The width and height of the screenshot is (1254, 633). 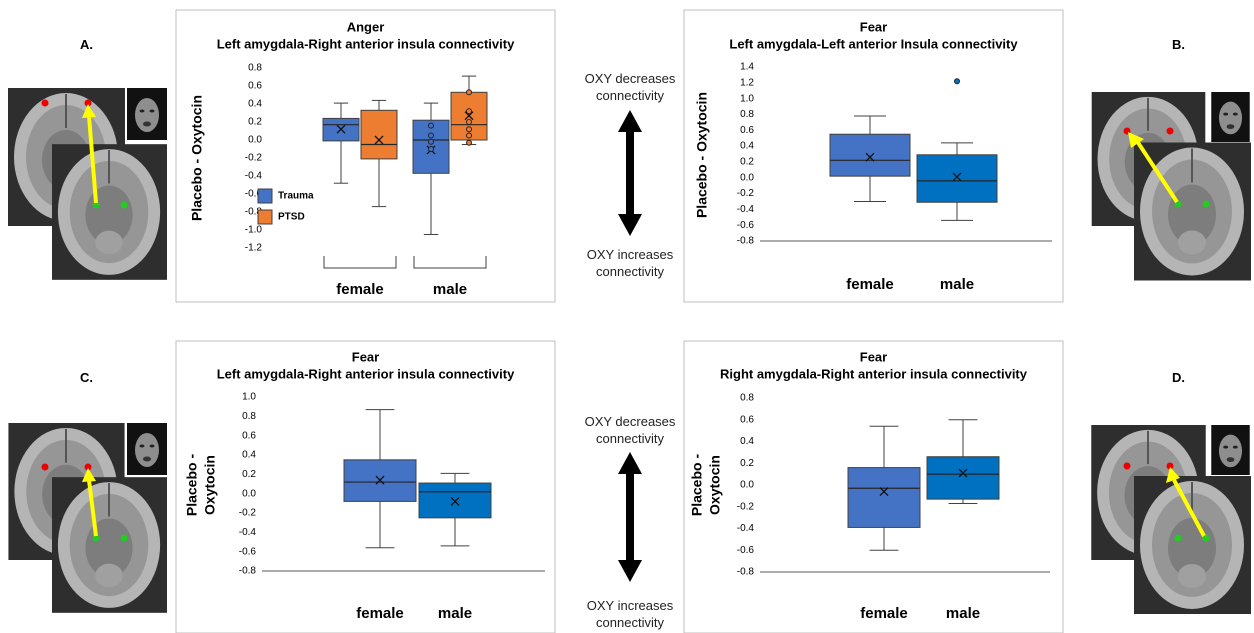 What do you see at coordinates (254, 230) in the screenshot?
I see `y-tick-label: -1.0` at bounding box center [254, 230].